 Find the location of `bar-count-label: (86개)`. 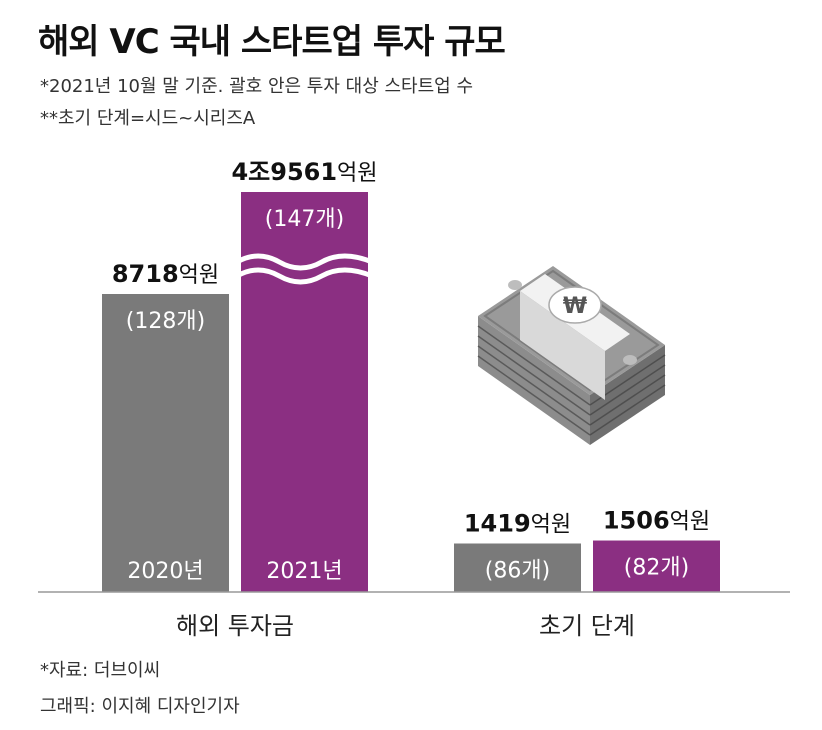

bar-count-label: (86개) is located at coordinates (517, 570).